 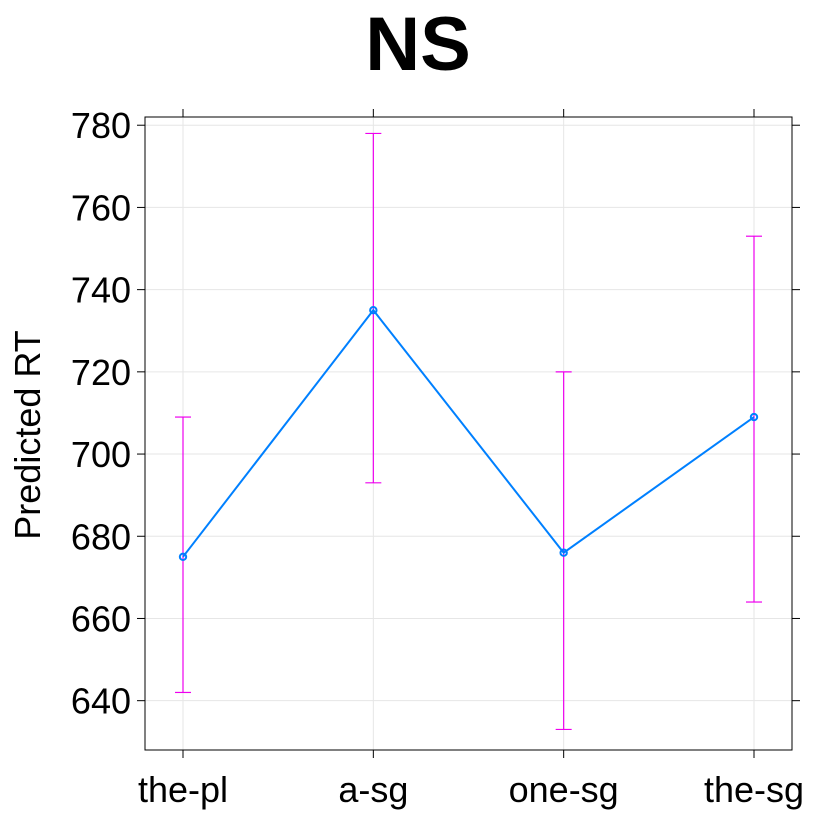 What do you see at coordinates (754, 789) in the screenshot?
I see `x-tick-label: the-sg` at bounding box center [754, 789].